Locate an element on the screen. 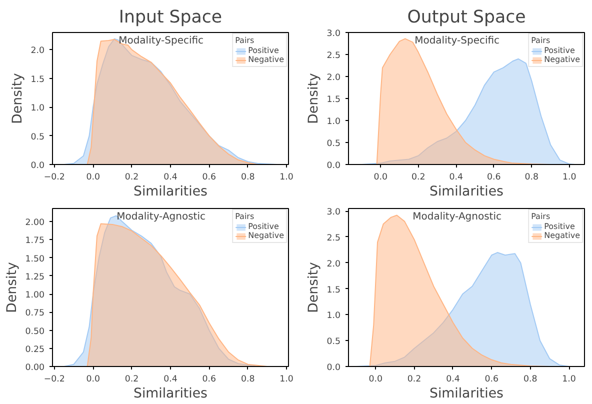 The width and height of the screenshot is (592, 404). y-tick-label: 1.50 is located at coordinates (35, 259).